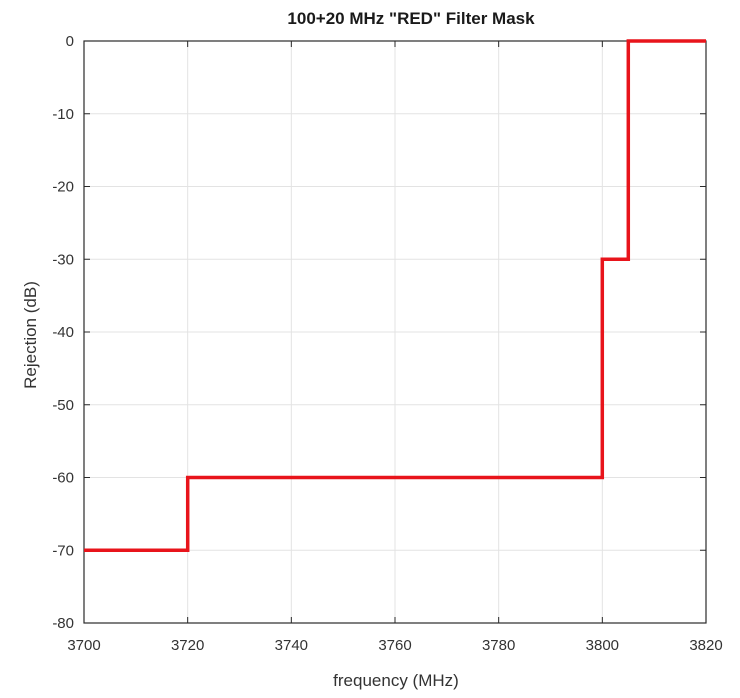 The width and height of the screenshot is (740, 698). Describe the element at coordinates (63, 259) in the screenshot. I see `y-tick-label: -30` at that location.